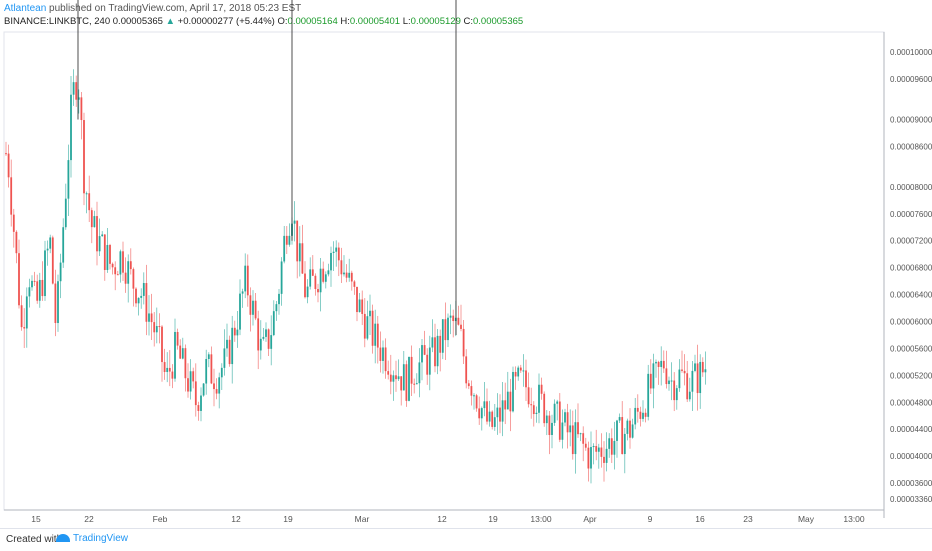 The image size is (932, 551). What do you see at coordinates (650, 519) in the screenshot?
I see `x-tick-label: 9` at bounding box center [650, 519].